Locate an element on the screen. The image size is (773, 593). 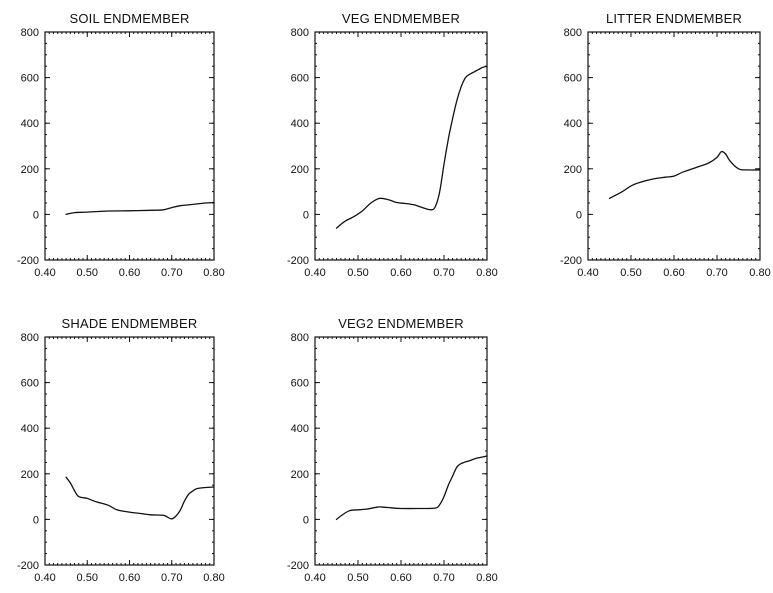
veg-endmember-xtick-label: 0.40 is located at coordinates (314, 273).